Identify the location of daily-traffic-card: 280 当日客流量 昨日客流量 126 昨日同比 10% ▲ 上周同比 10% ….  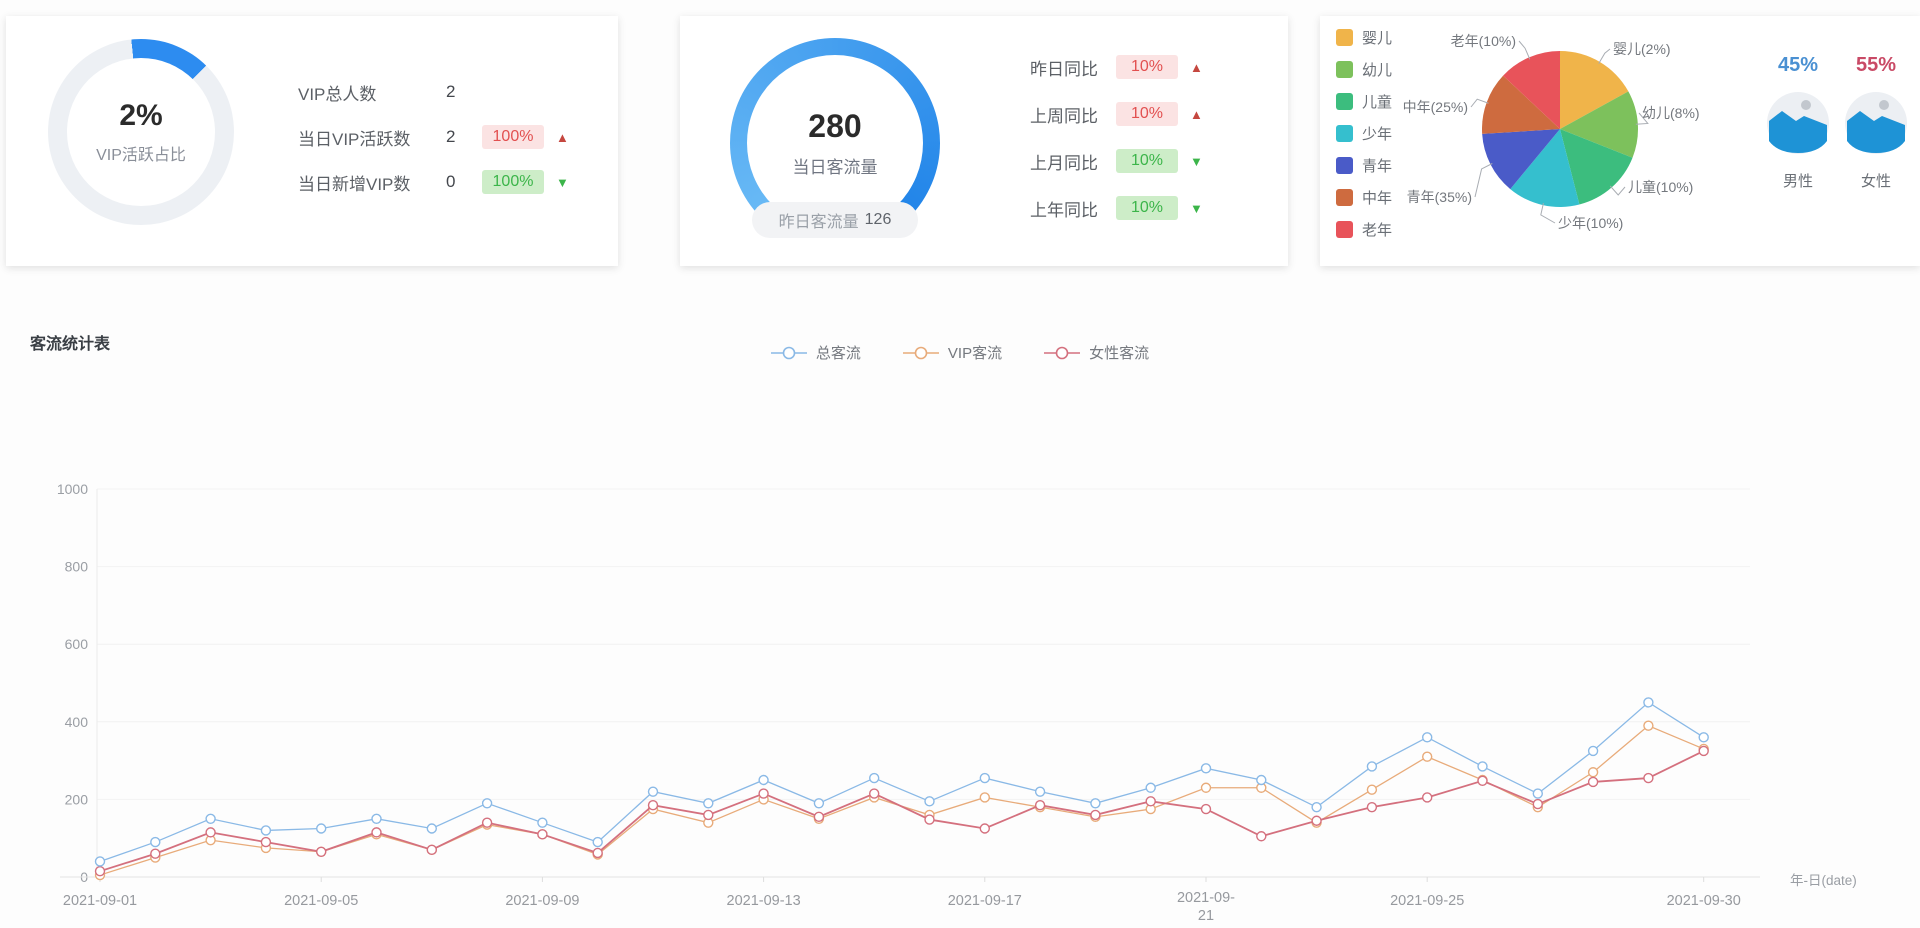
(984, 141).